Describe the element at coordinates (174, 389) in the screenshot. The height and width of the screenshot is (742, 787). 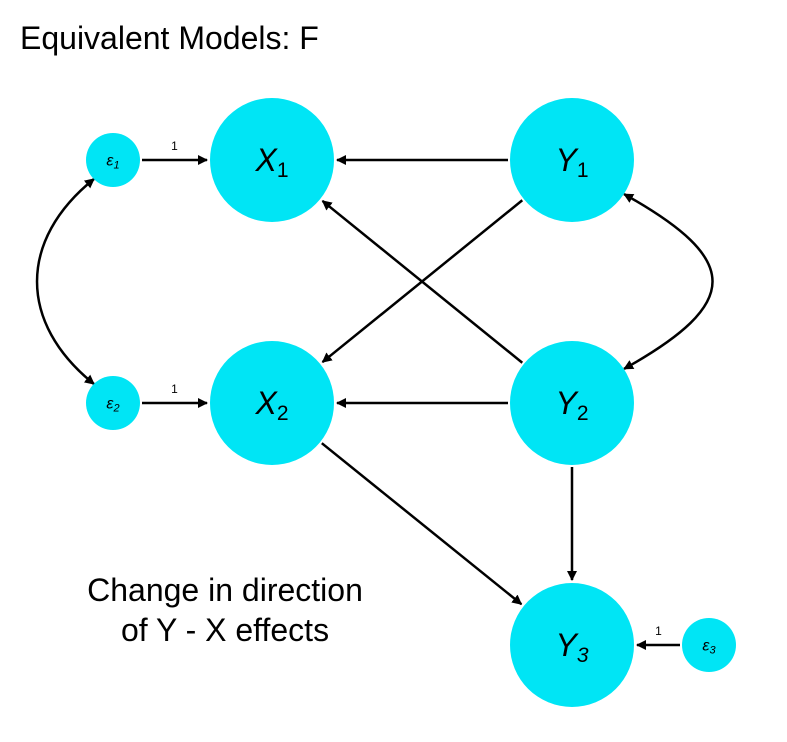
I see `path-coefficient-e2-X2: 1` at that location.